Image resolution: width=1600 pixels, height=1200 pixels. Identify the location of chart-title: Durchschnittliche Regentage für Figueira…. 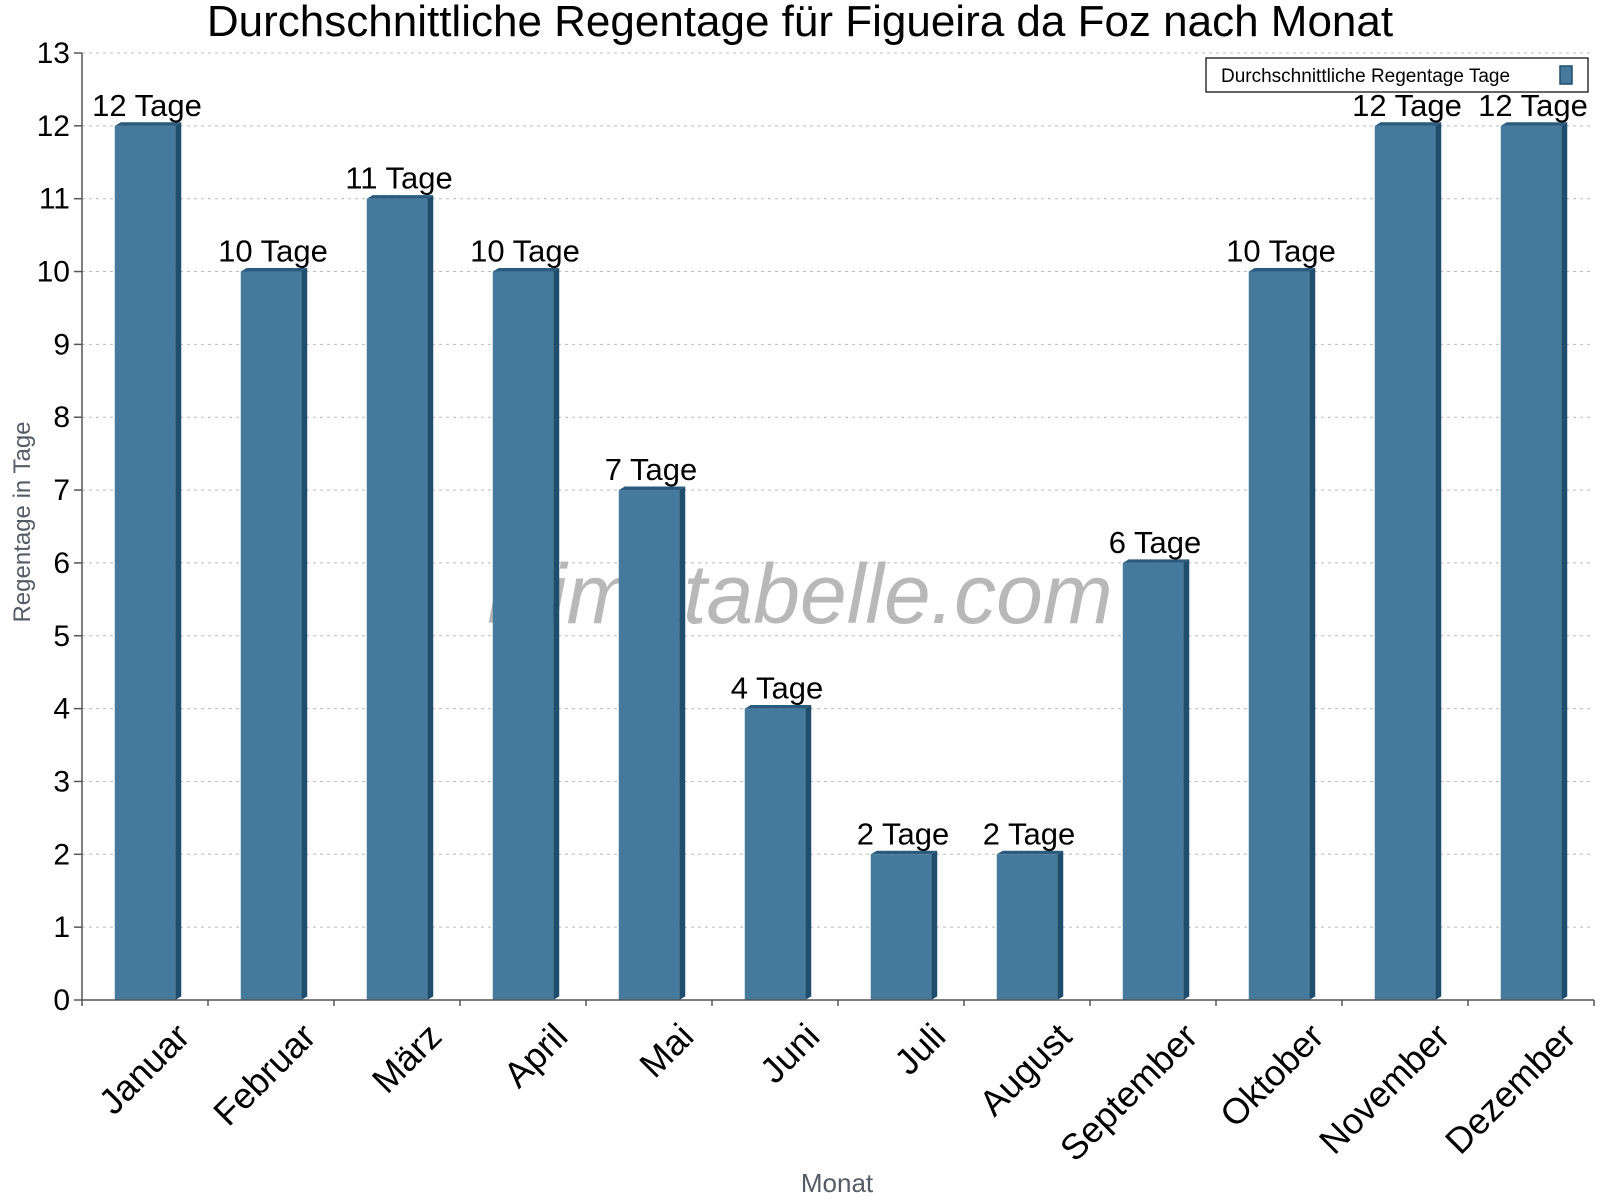
(800, 23).